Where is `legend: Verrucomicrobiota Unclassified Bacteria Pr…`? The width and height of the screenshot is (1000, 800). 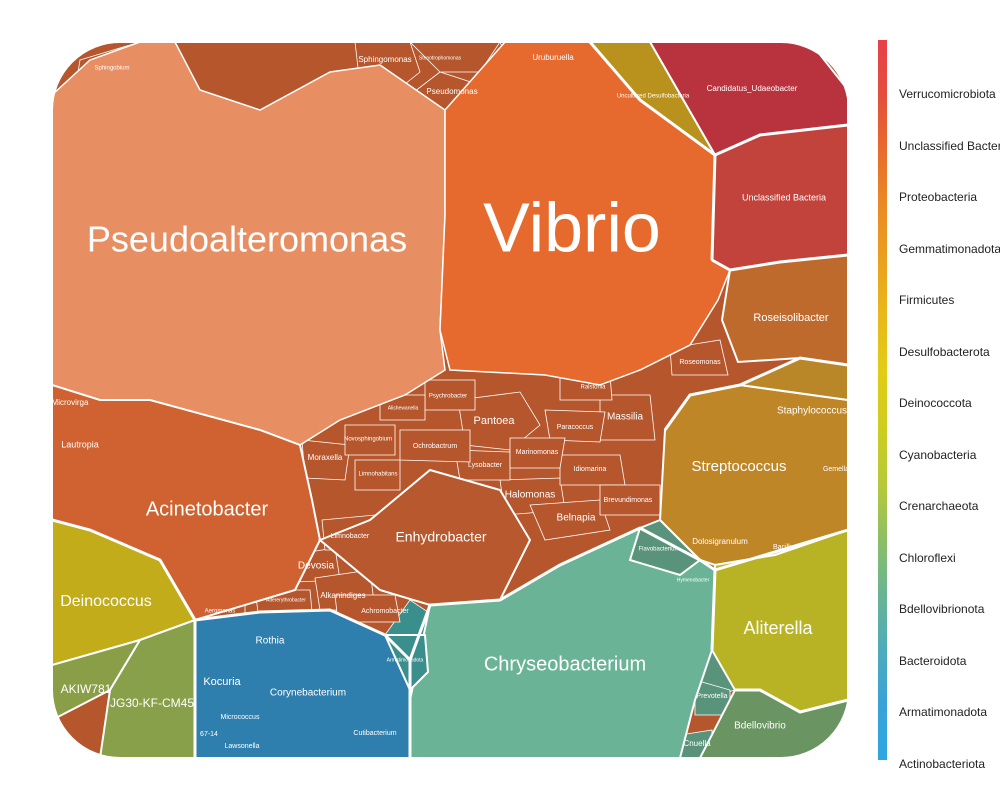
legend: Verrucomicrobiota Unclassified Bacteria Pr… is located at coordinates (939, 405).